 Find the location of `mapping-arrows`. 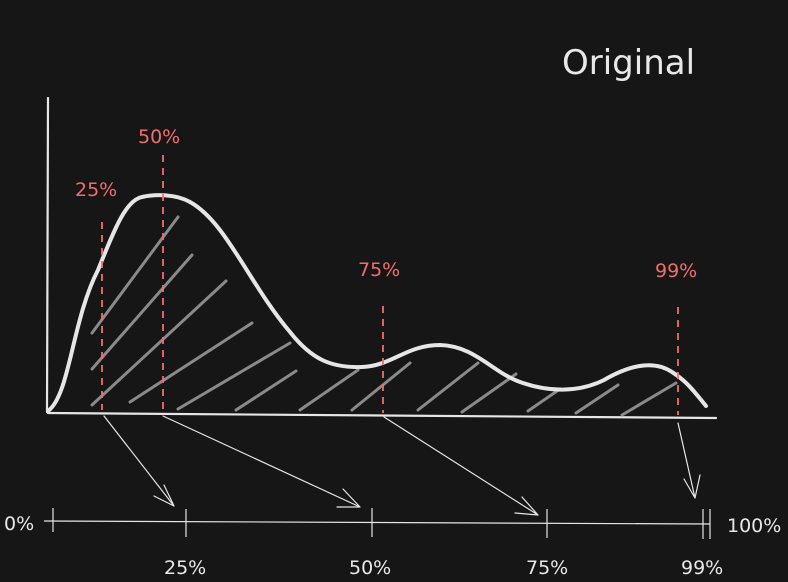

mapping-arrows is located at coordinates (402, 465).